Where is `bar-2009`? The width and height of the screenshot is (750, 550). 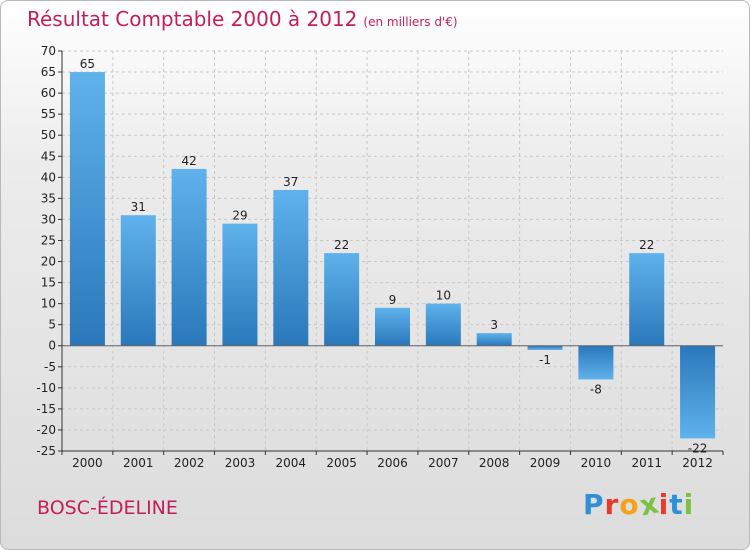 bar-2009 is located at coordinates (545, 347).